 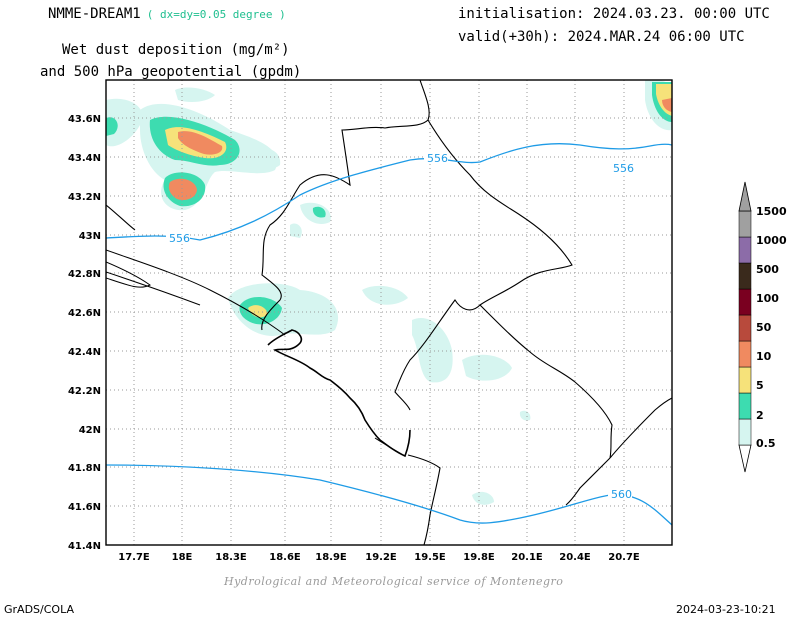 I want to click on lat-label: 41.4N, so click(x=84, y=546).